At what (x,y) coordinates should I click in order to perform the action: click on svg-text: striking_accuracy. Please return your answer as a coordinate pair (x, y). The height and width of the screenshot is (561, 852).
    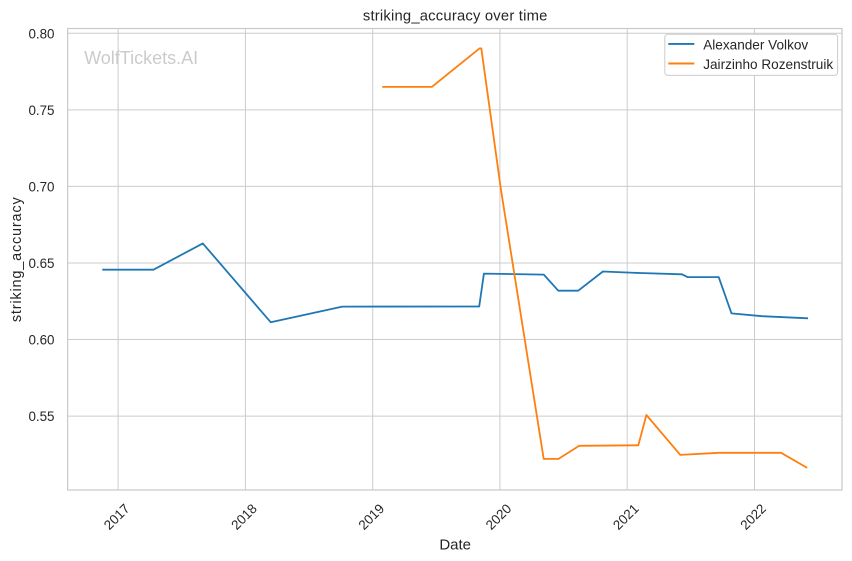
    Looking at the image, I should click on (17, 259).